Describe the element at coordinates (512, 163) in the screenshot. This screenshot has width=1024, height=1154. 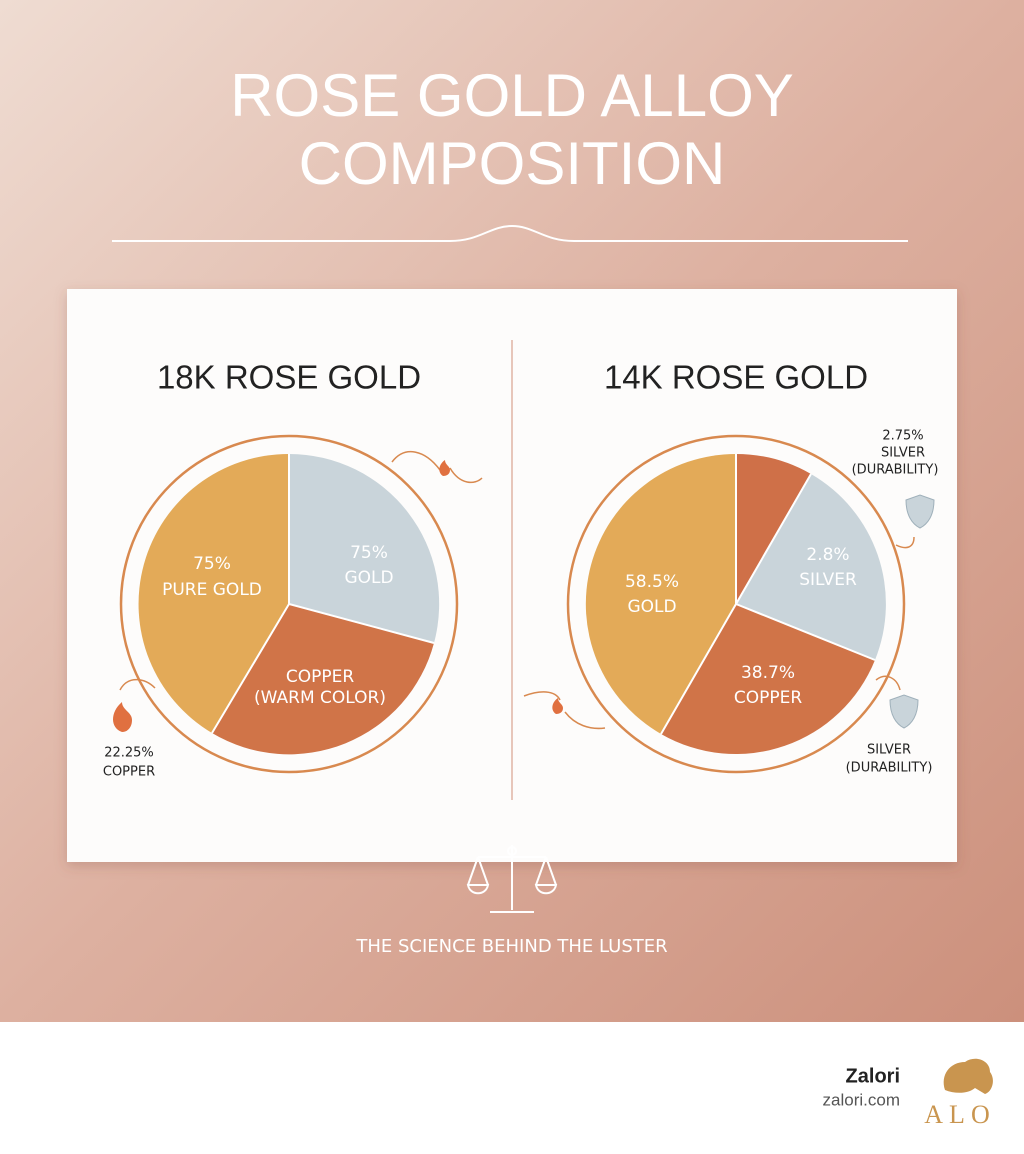
I see `title-line: COMPOSITION` at that location.